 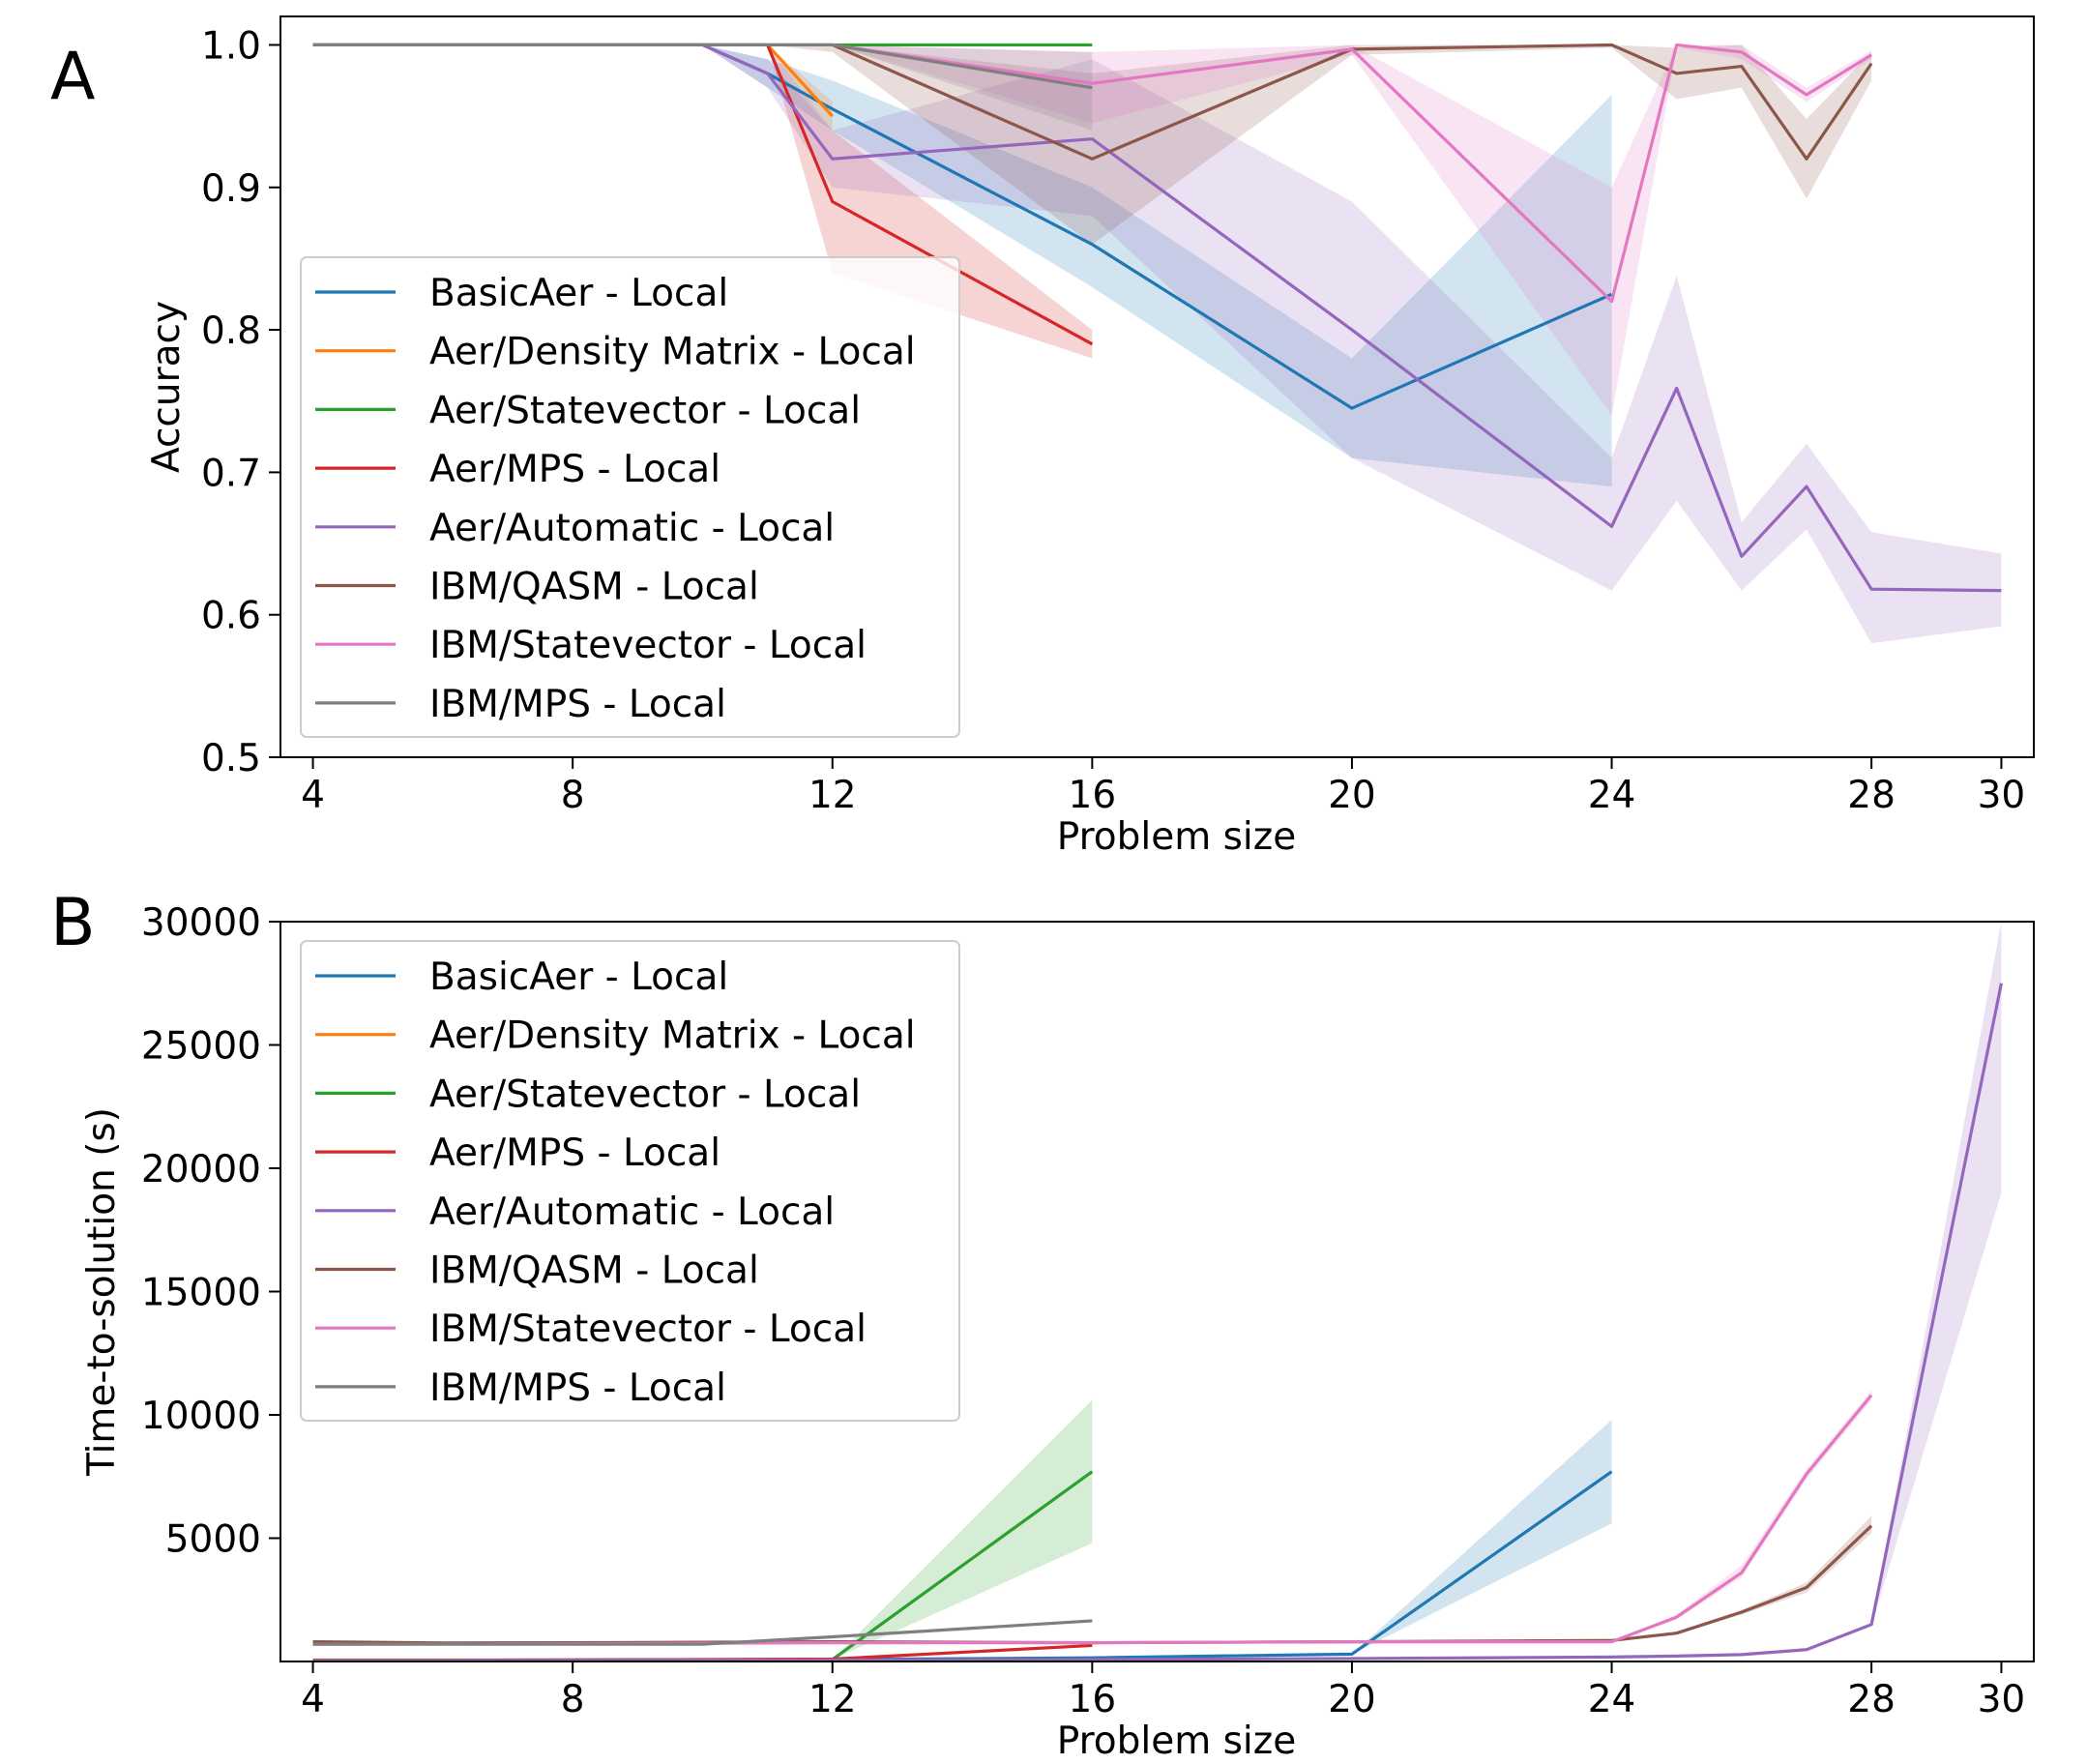 What do you see at coordinates (201, 1047) in the screenshot?
I see `y-tick-label: 25000` at bounding box center [201, 1047].